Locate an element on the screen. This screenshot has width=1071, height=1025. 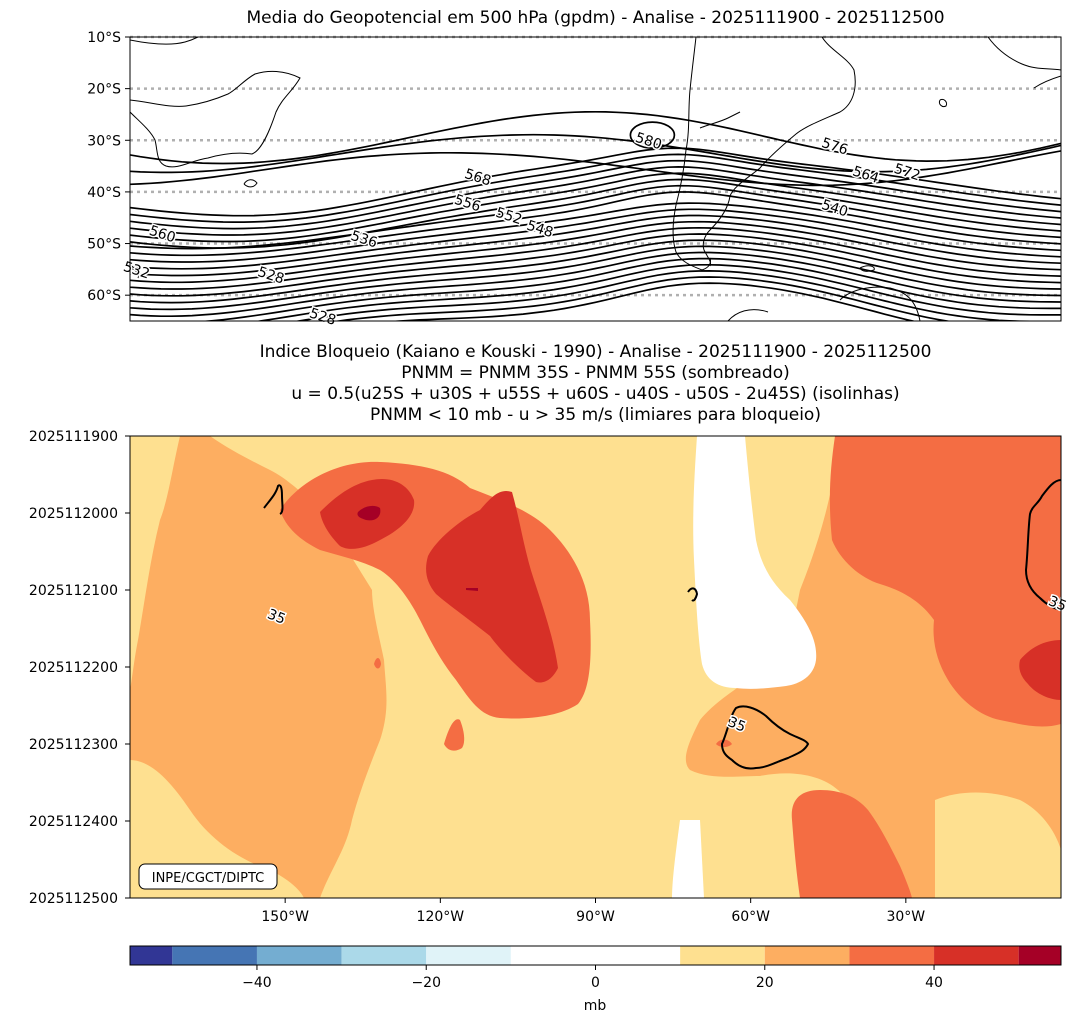
colorbar-bins is located at coordinates (595, 955).